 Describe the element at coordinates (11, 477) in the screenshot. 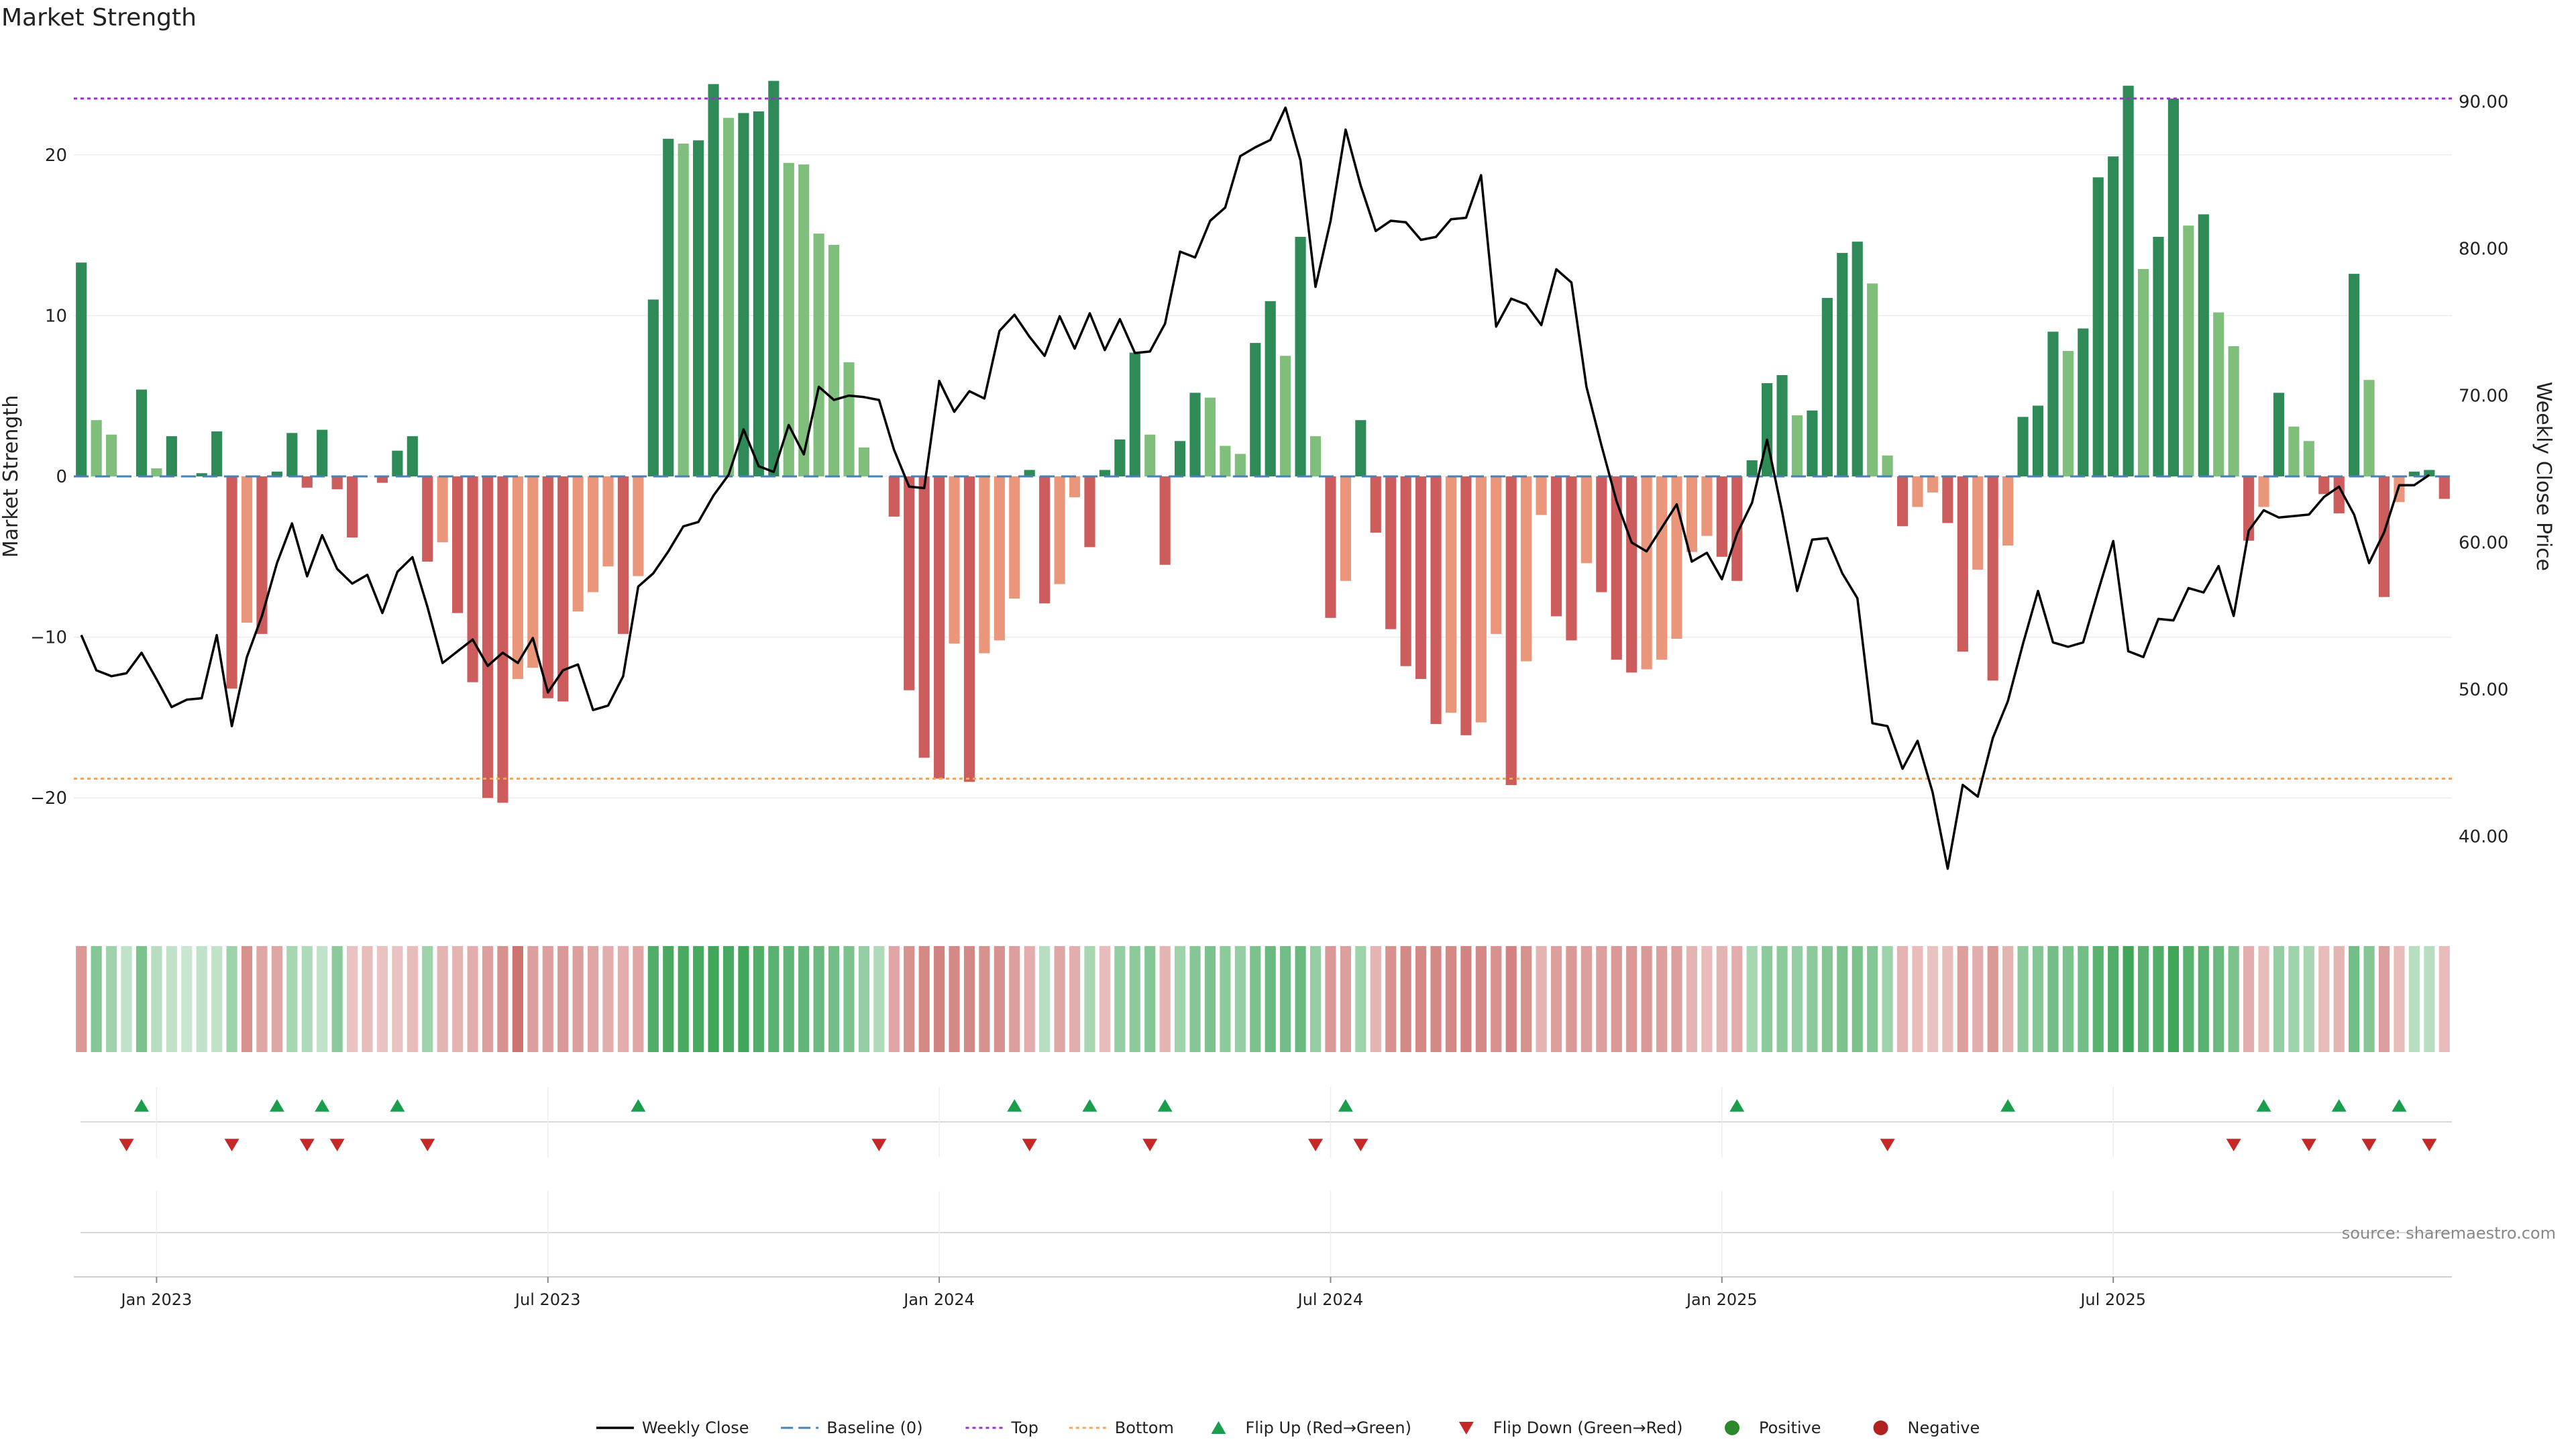

I see `left-axis-title: Market Strength` at that location.